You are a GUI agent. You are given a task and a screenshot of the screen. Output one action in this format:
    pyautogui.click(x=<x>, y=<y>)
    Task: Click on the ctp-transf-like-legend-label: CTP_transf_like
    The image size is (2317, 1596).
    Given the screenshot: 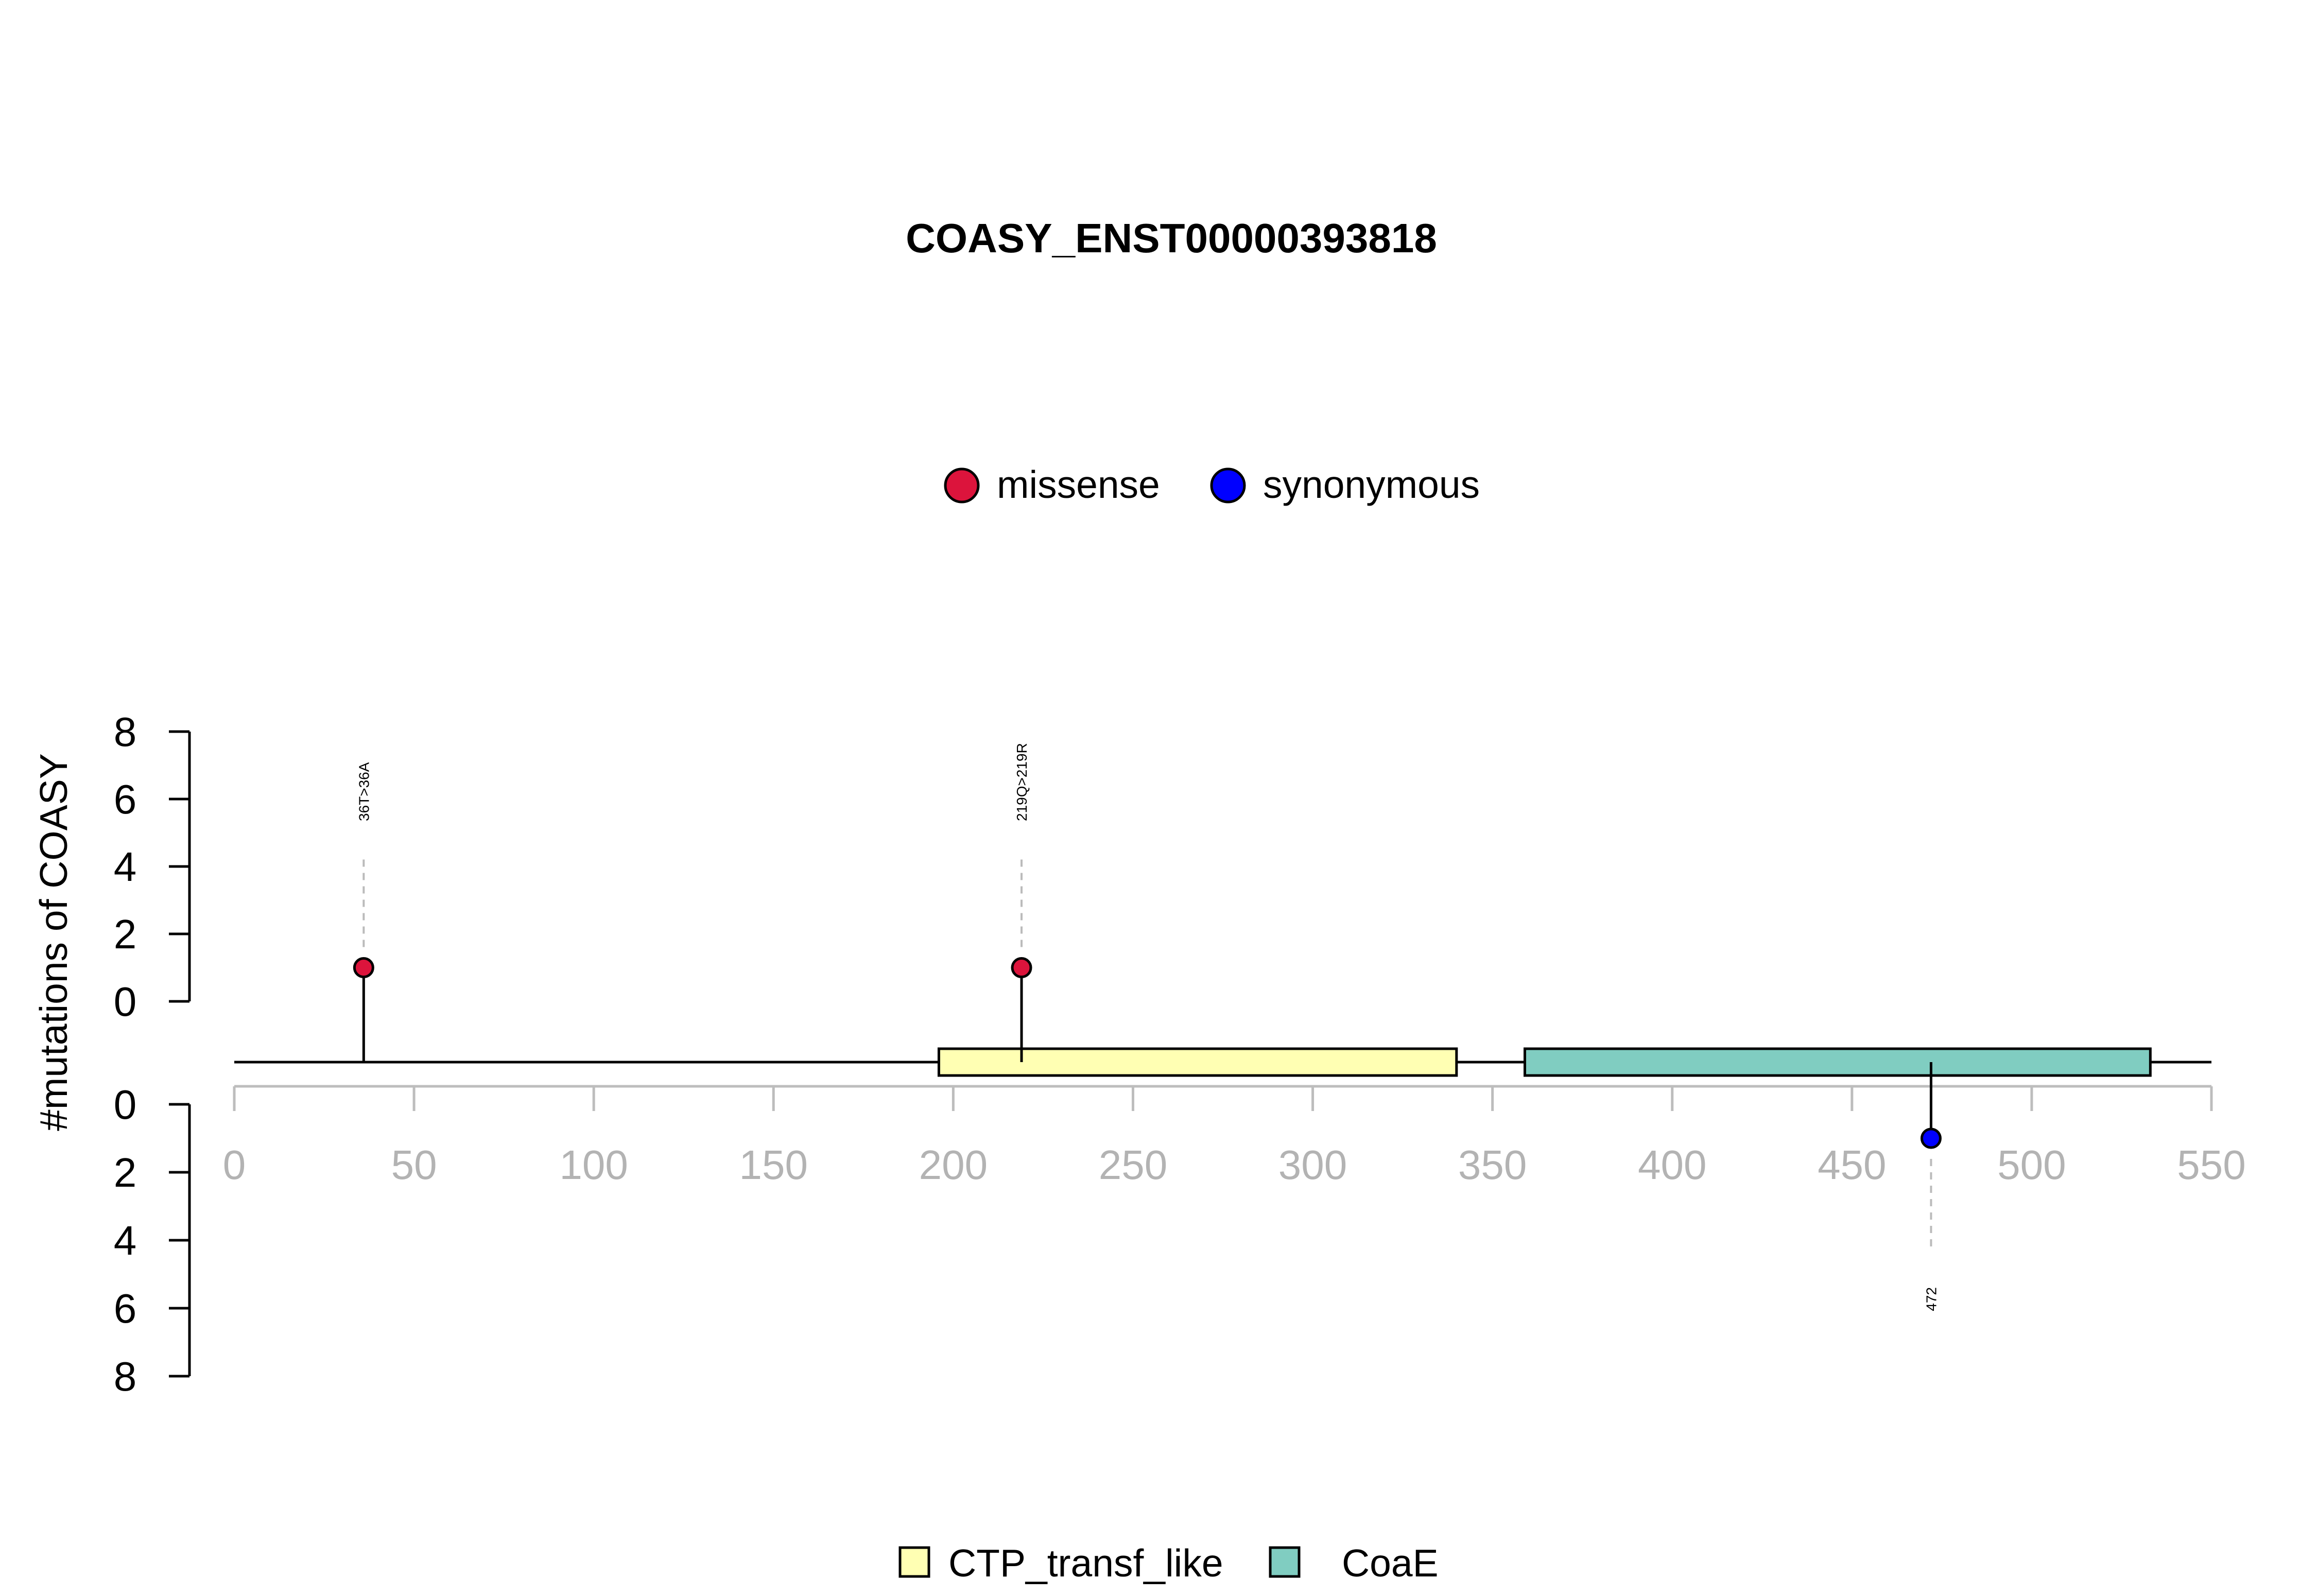 What is the action you would take?
    pyautogui.click(x=1085, y=1563)
    